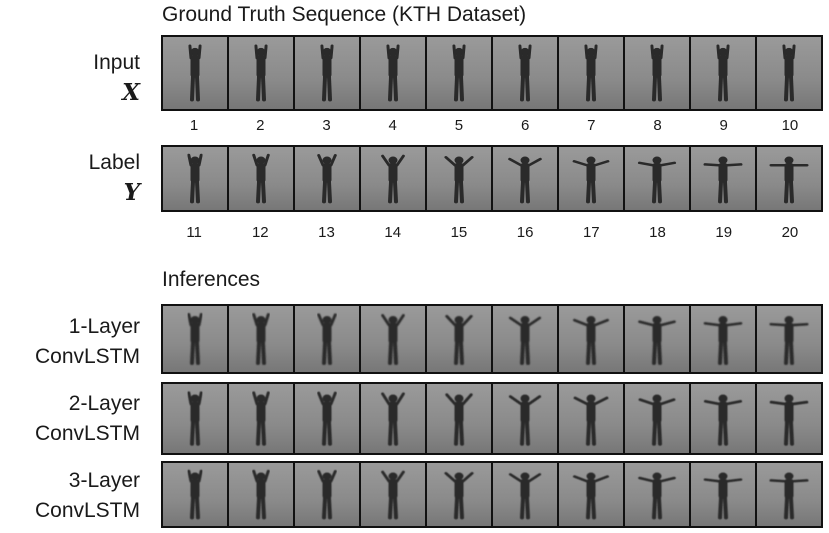 This screenshot has height=533, width=829. I want to click on input-label-text: Input, so click(116, 62).